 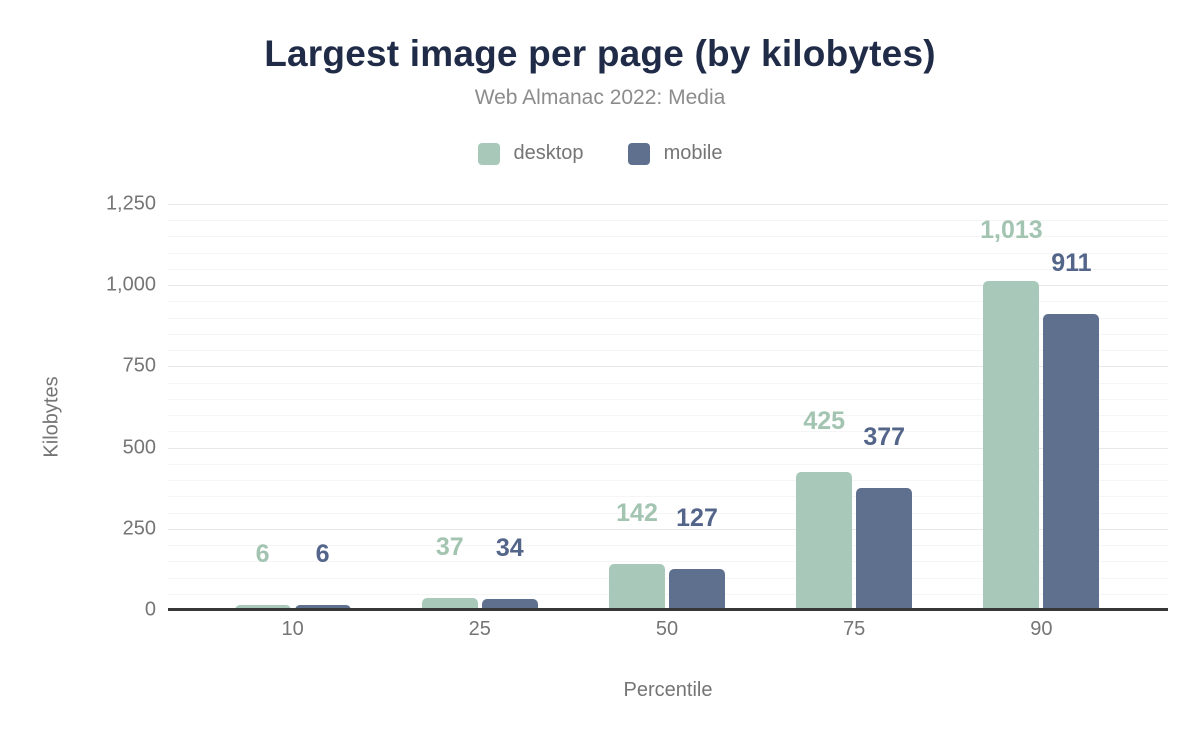 I want to click on y-axis-labels: 0 250 500 750 1,000 1,250, so click(x=78, y=407).